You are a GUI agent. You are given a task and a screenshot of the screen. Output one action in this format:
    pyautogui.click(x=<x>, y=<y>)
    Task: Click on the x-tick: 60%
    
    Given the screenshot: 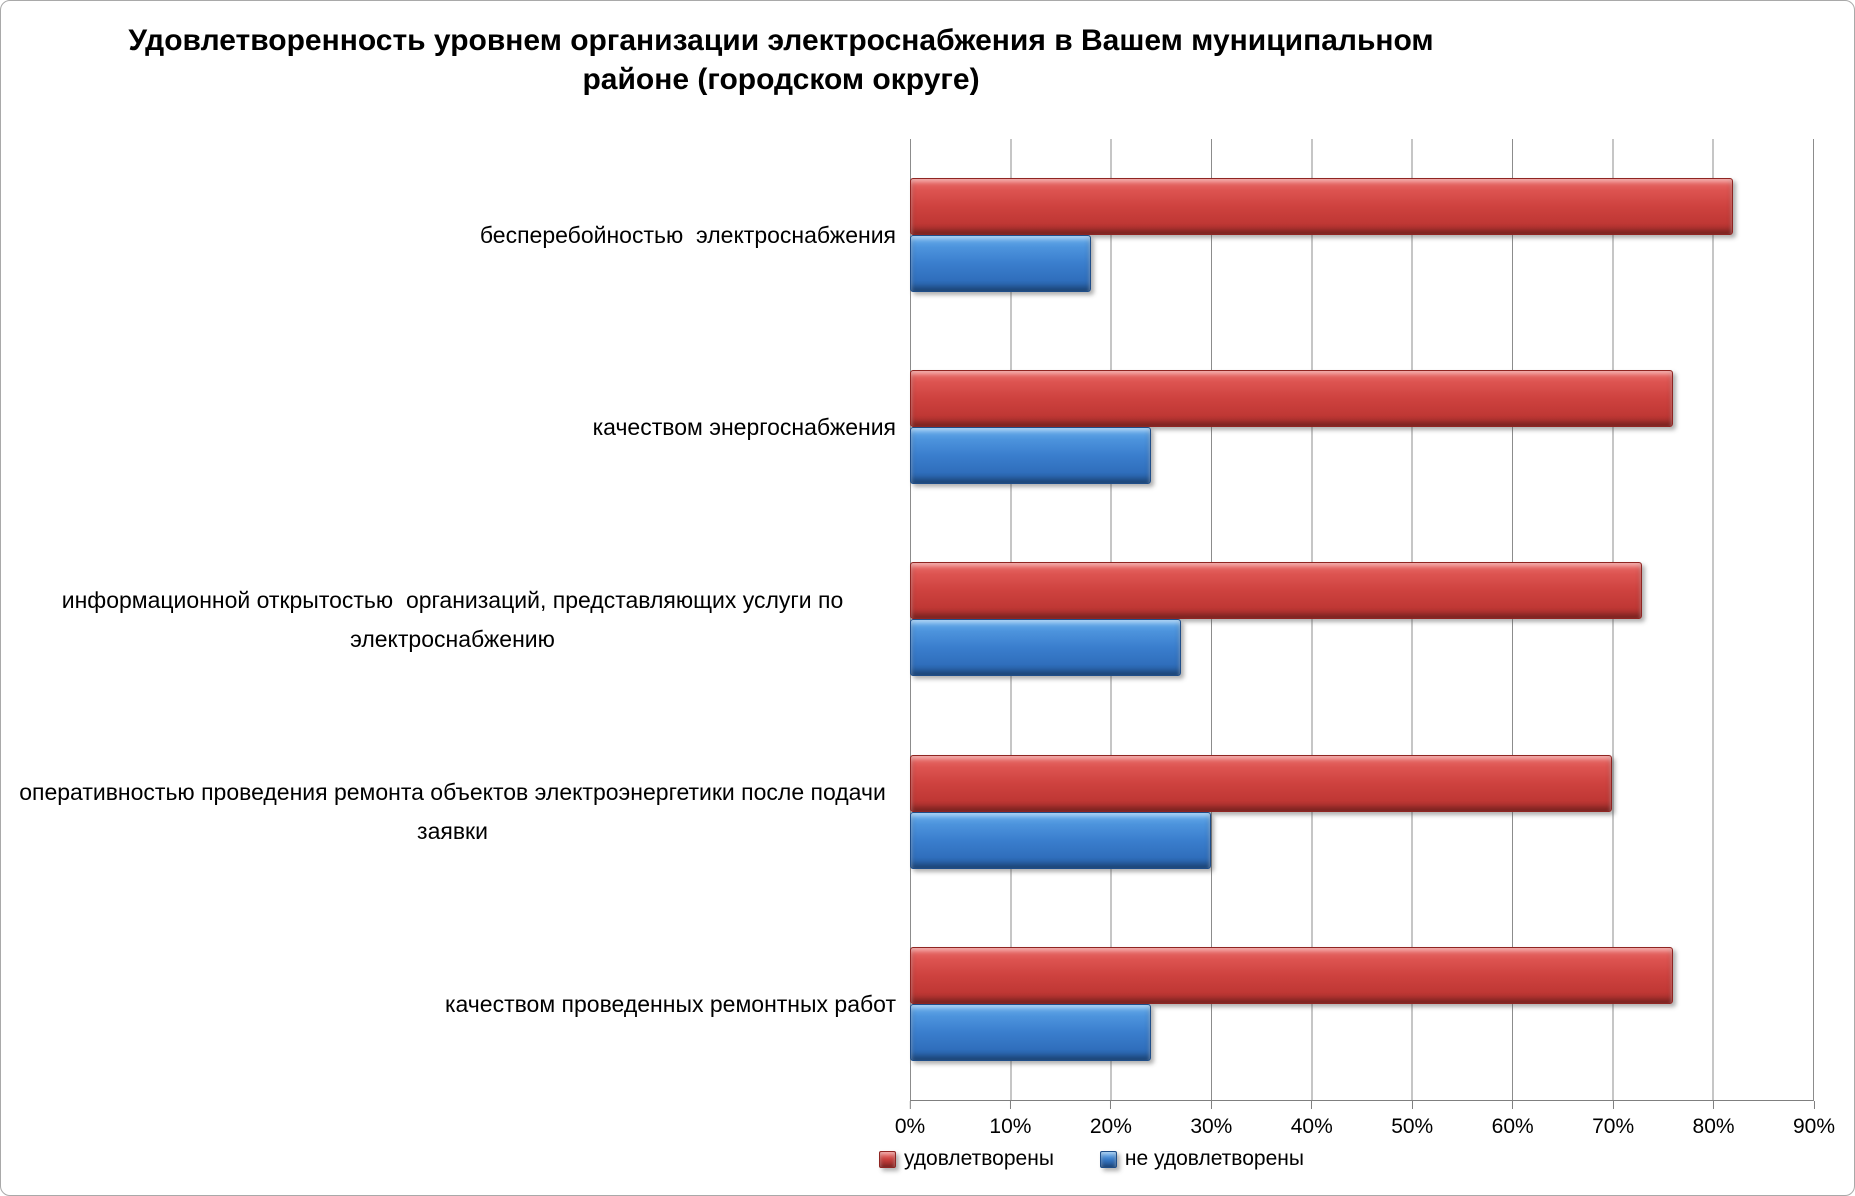 What is the action you would take?
    pyautogui.click(x=1513, y=1120)
    